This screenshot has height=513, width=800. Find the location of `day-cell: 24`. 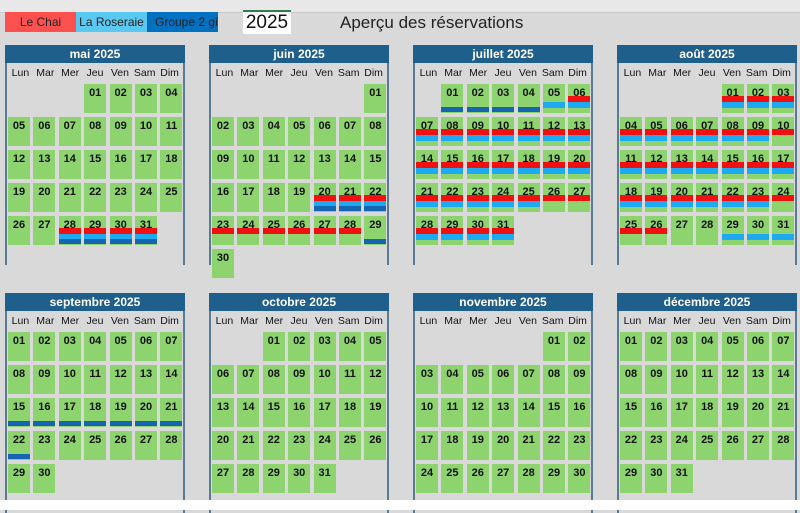

day-cell: 24 is located at coordinates (783, 197).